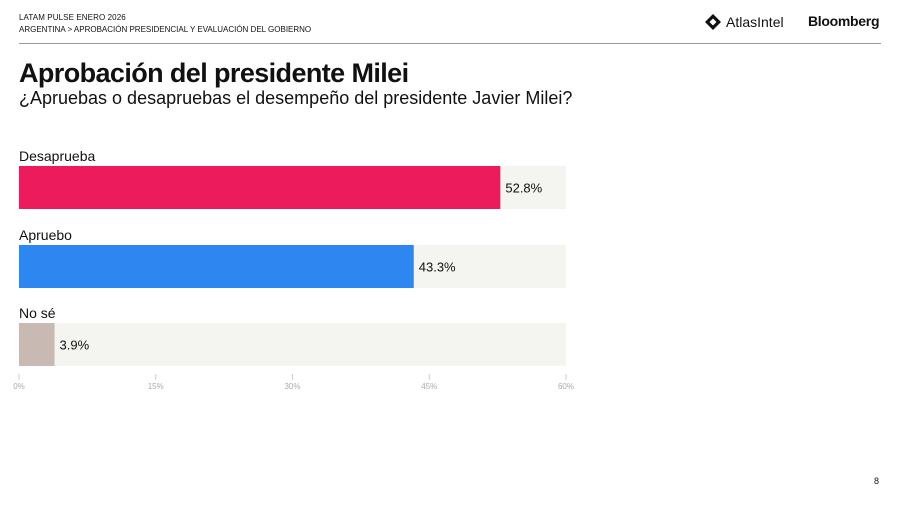 This screenshot has height=505, width=900. Describe the element at coordinates (19, 386) in the screenshot. I see `x-tick-label: 0%` at that location.